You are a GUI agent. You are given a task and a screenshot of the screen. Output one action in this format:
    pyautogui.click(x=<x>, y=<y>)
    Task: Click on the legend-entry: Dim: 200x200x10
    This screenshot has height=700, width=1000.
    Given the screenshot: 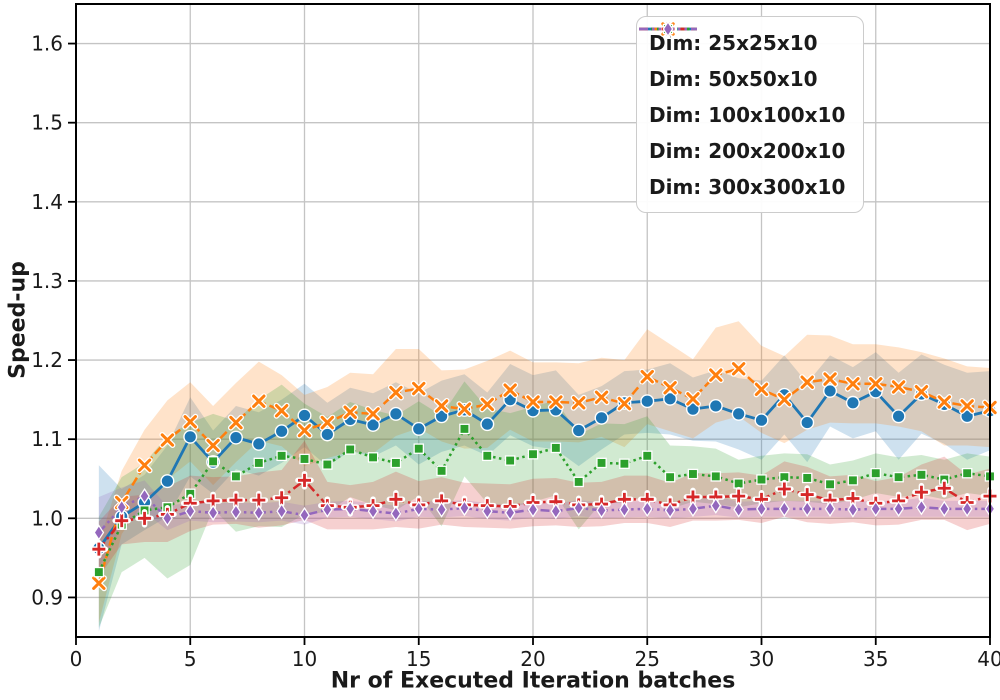 What is the action you would take?
    pyautogui.click(x=742, y=93)
    